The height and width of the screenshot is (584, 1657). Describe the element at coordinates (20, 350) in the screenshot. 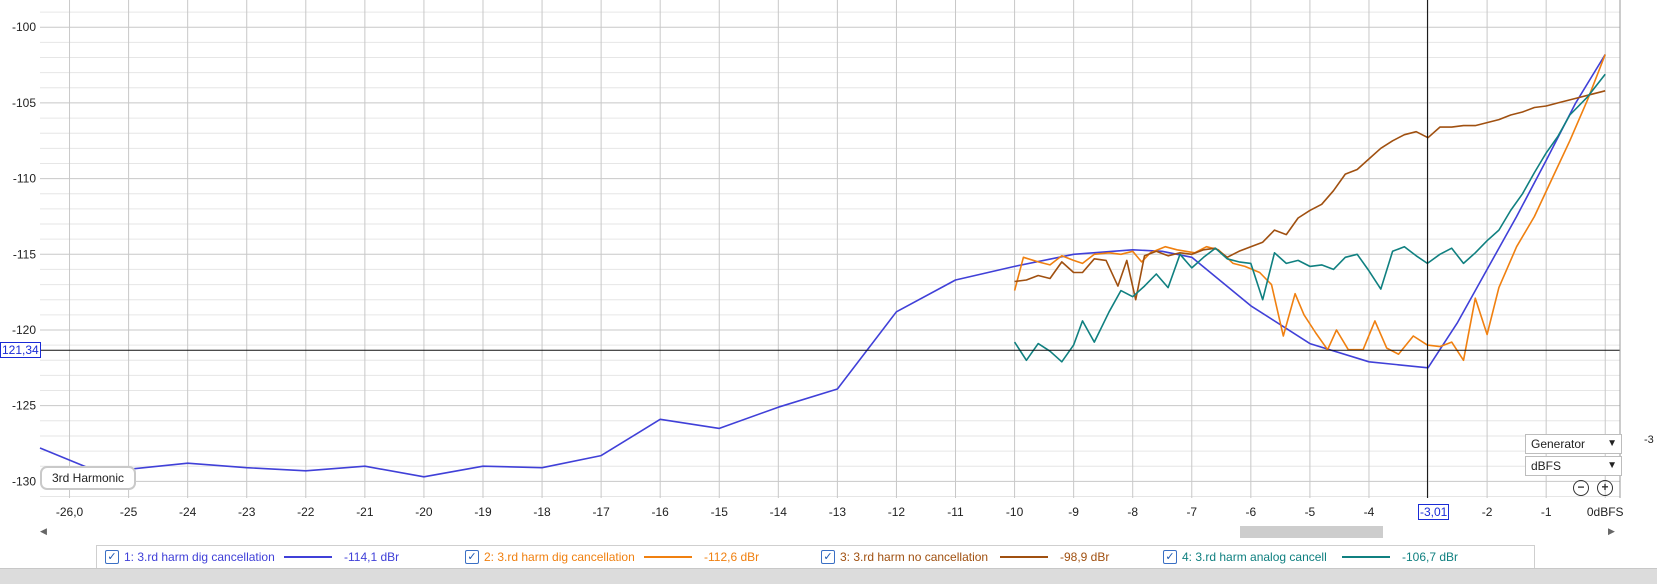

I see `y-cursor-readout: 121,34` at that location.